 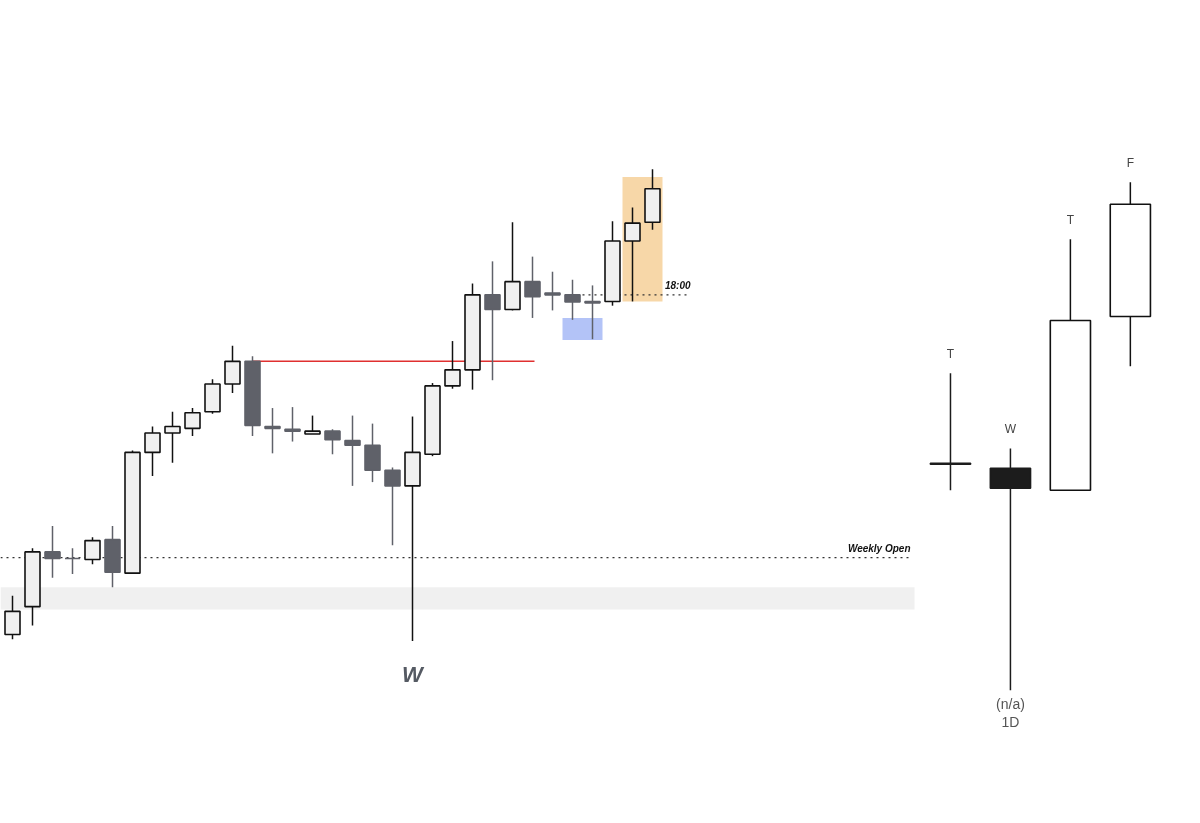 What do you see at coordinates (1010, 704) in the screenshot?
I see `text: (n/a)` at bounding box center [1010, 704].